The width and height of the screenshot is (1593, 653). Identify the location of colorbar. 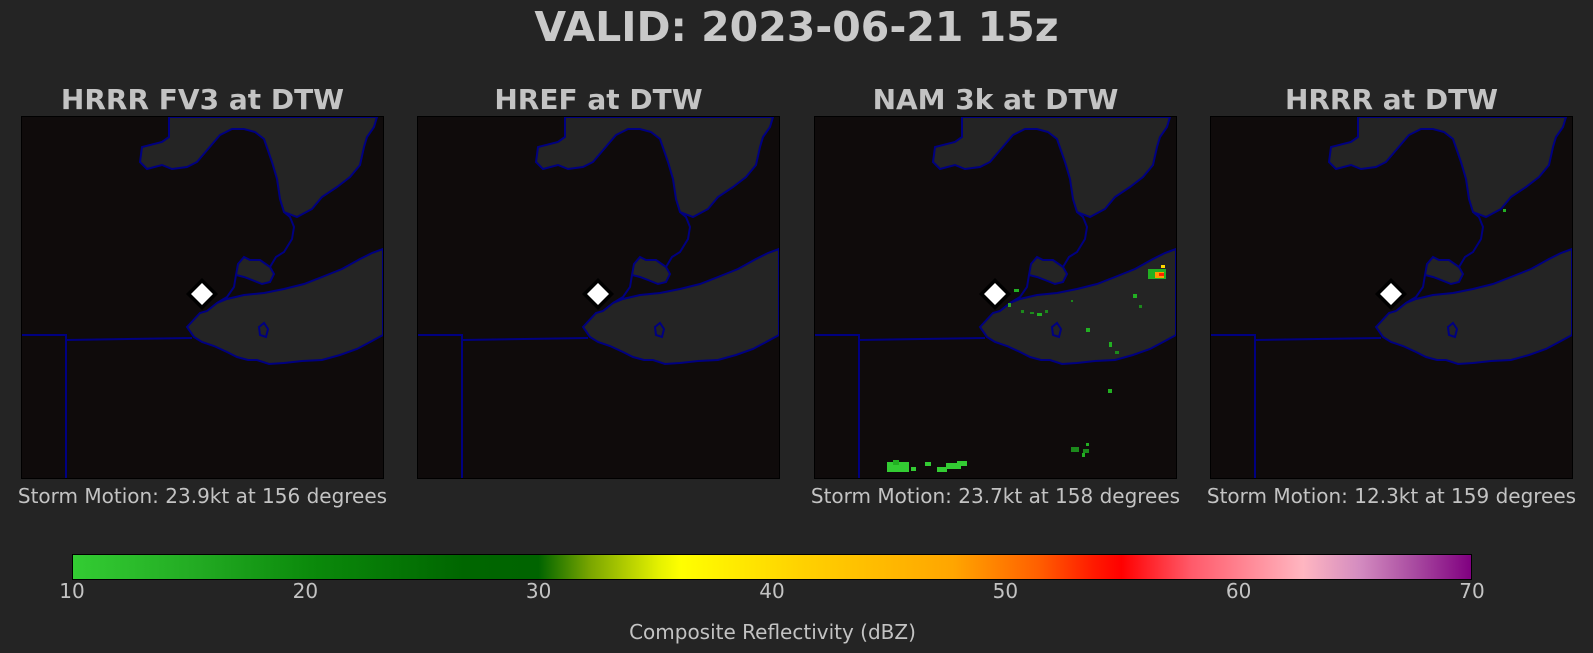
(772, 567).